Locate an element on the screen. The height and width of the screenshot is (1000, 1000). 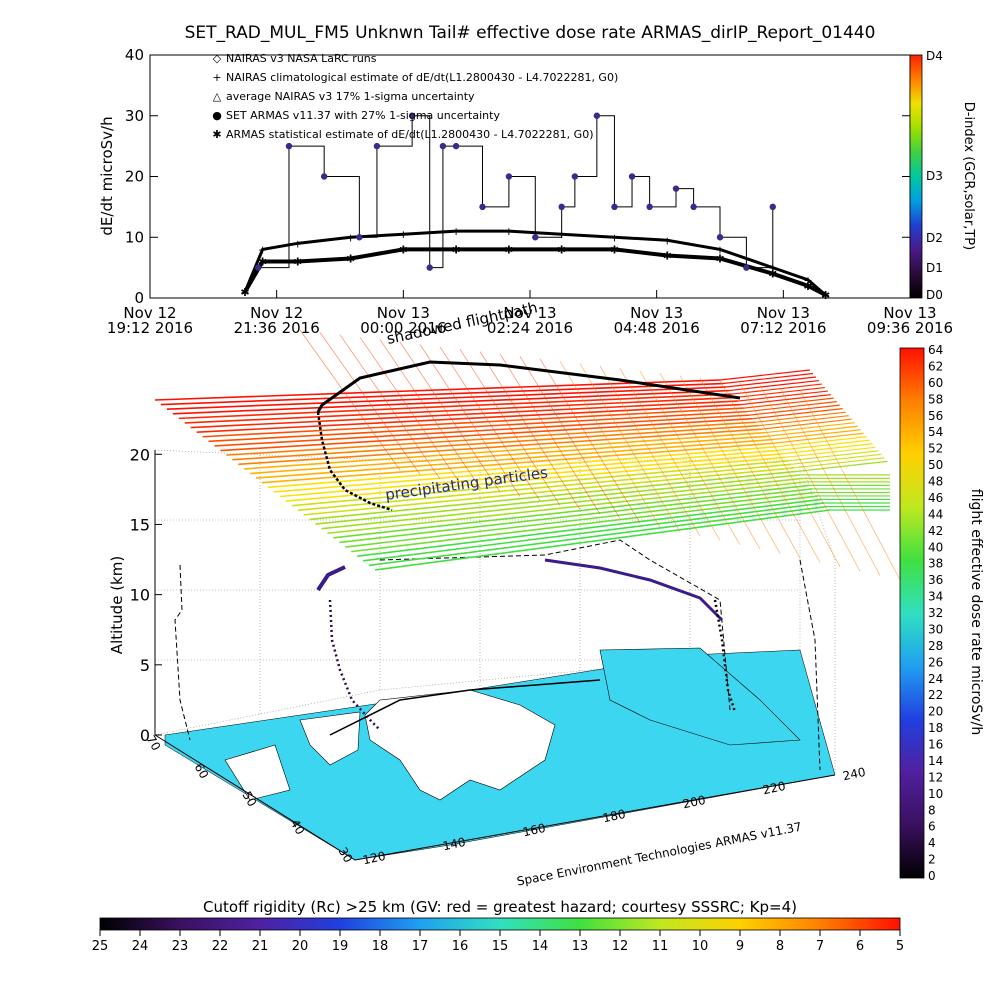
rate-tick-label: 32 is located at coordinates (935, 613).